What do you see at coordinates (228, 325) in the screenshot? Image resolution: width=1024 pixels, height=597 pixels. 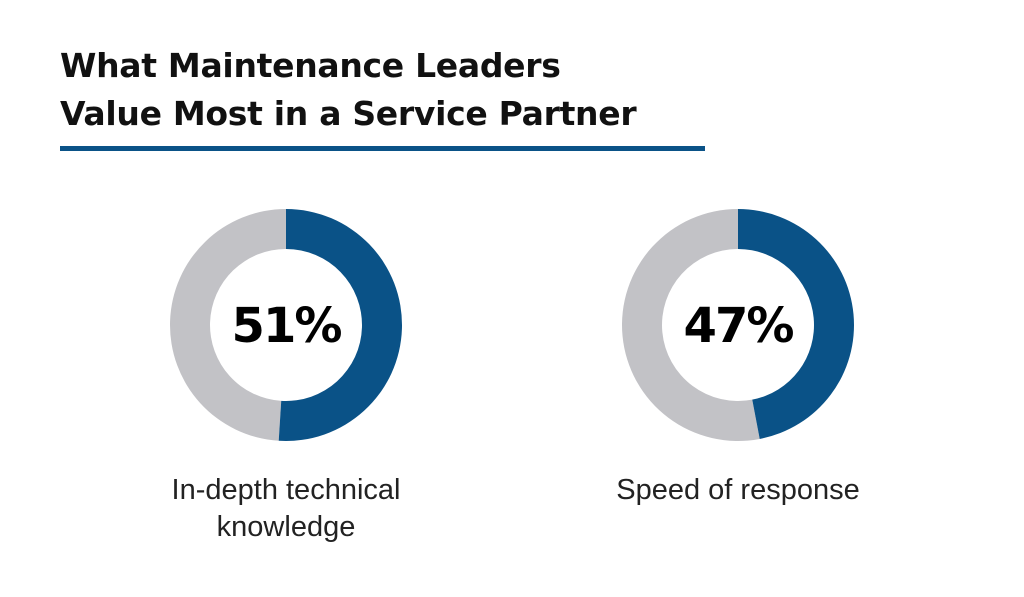 I see `donut-1-remainder-segment` at bounding box center [228, 325].